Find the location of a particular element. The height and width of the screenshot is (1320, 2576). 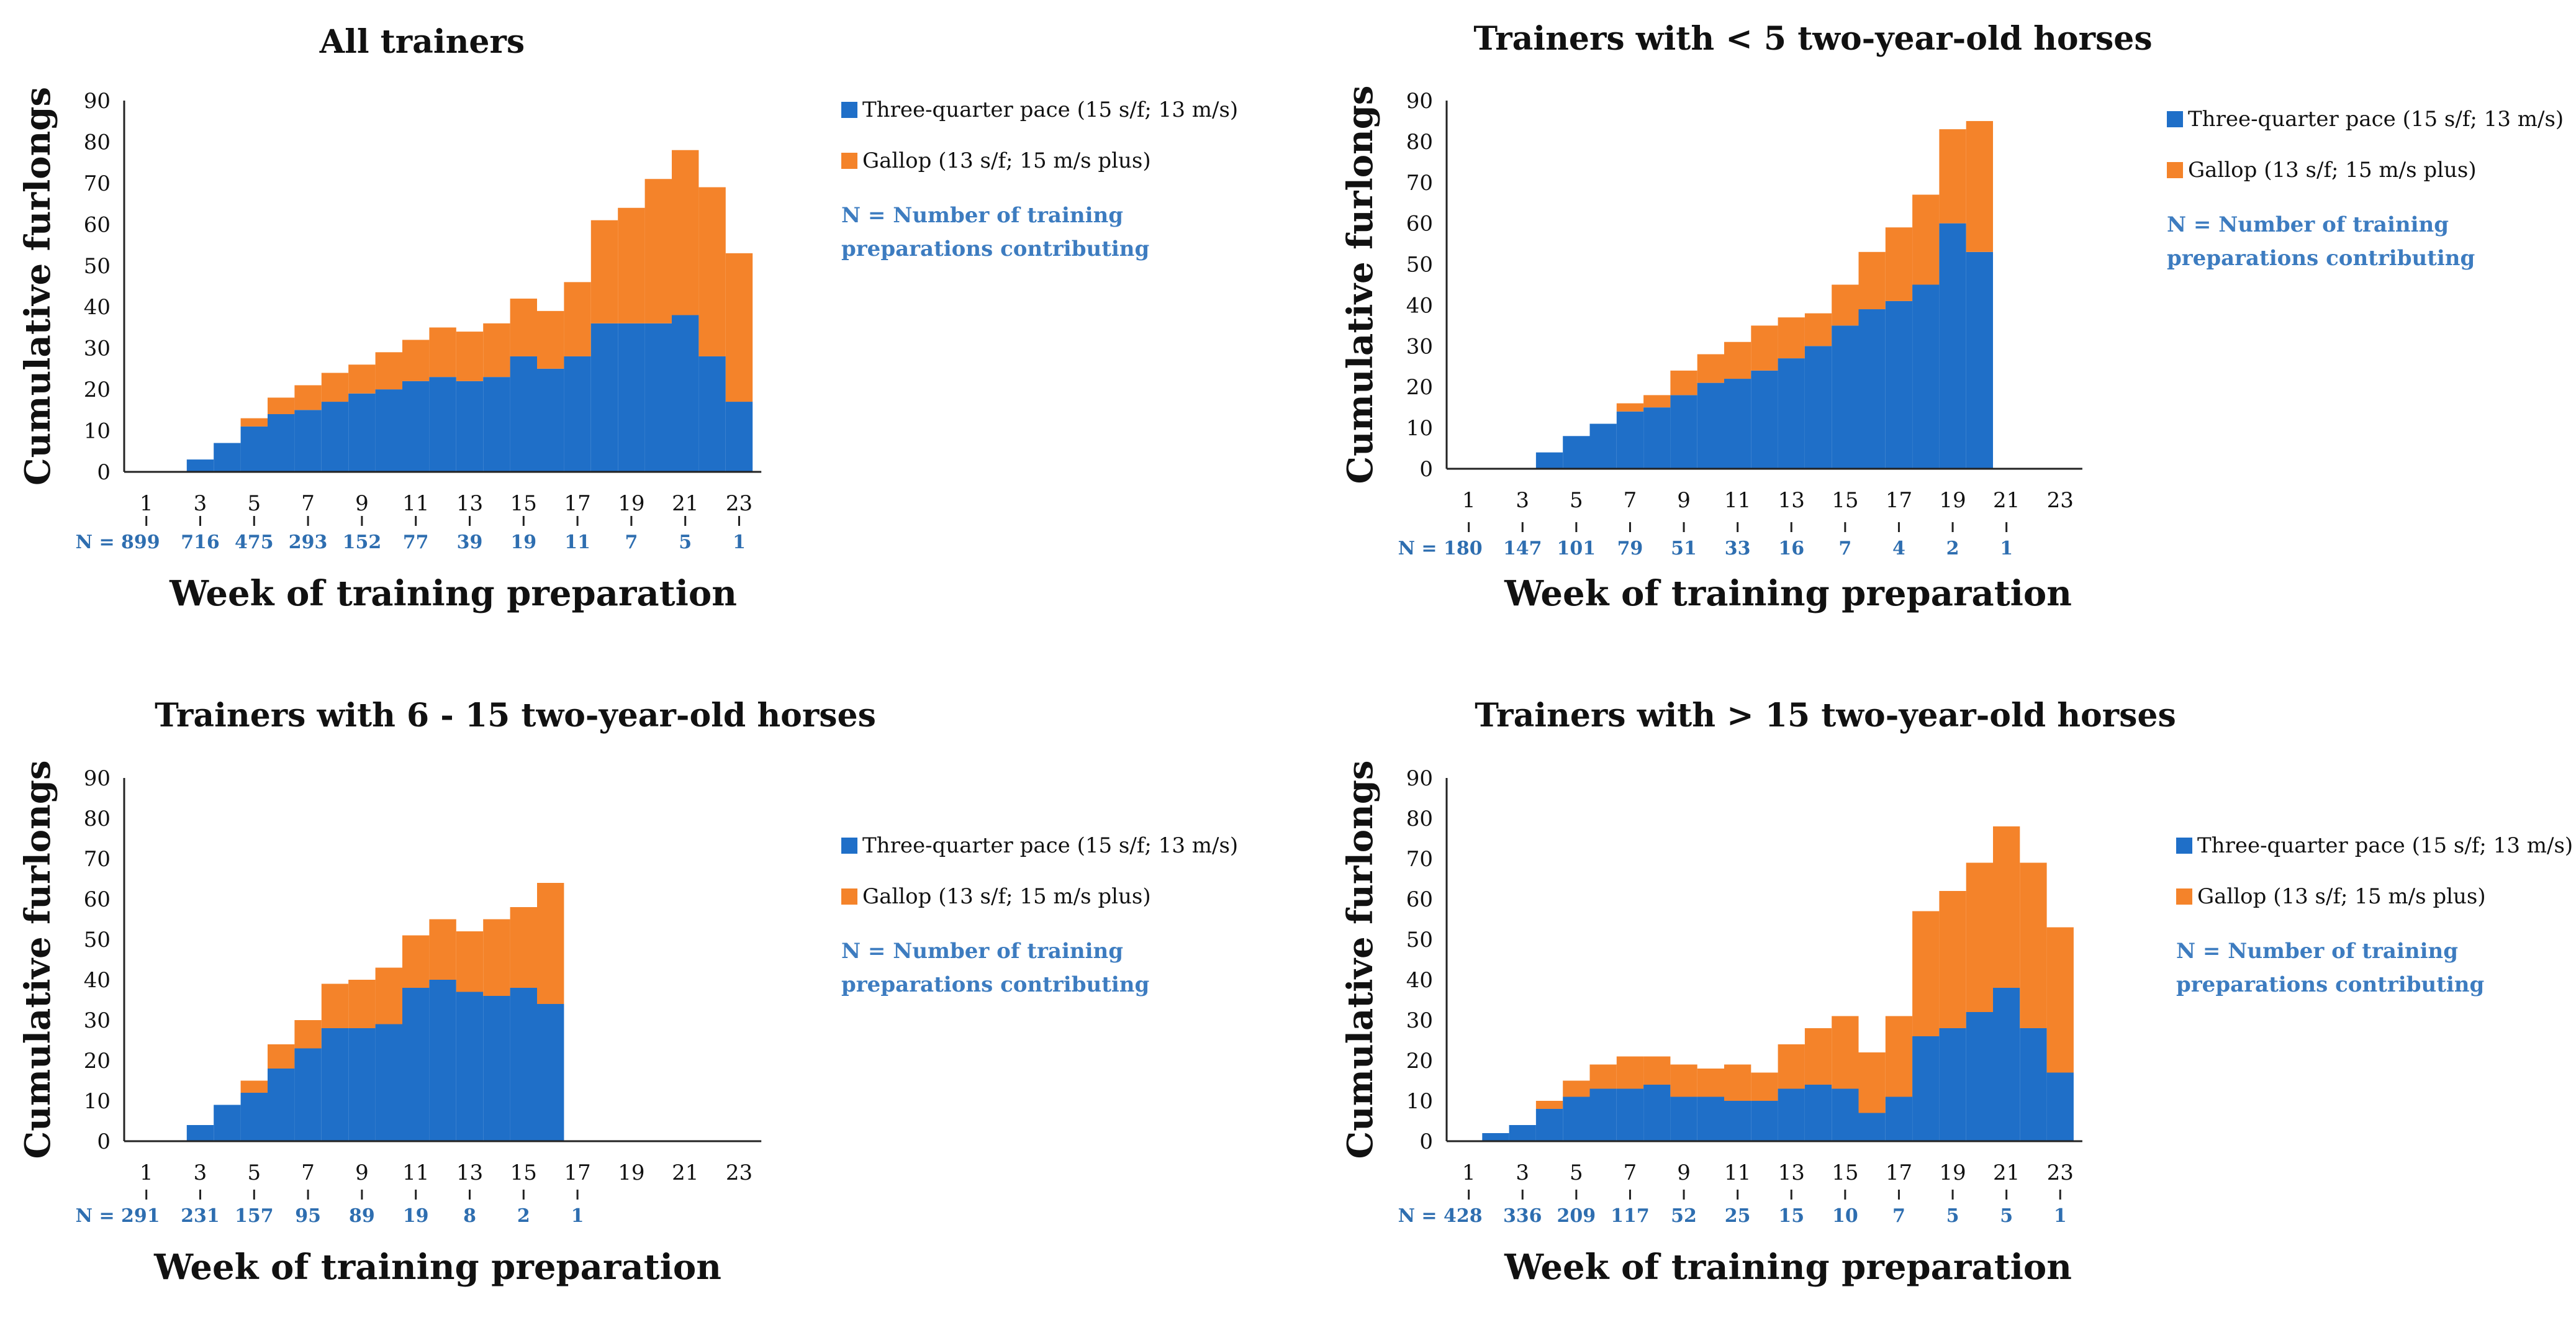

chart-title: All trainers is located at coordinates (422, 42).